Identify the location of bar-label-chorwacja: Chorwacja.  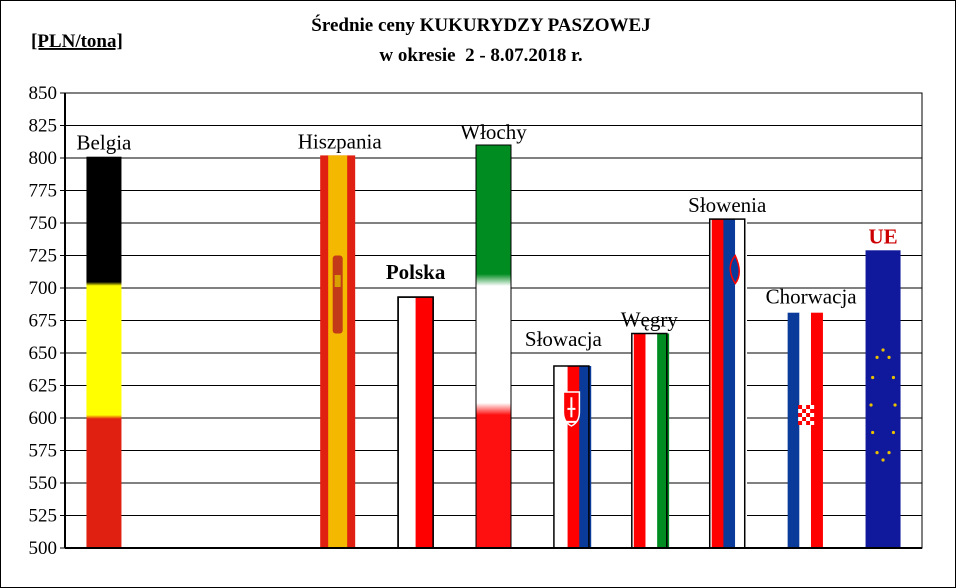
(812, 297).